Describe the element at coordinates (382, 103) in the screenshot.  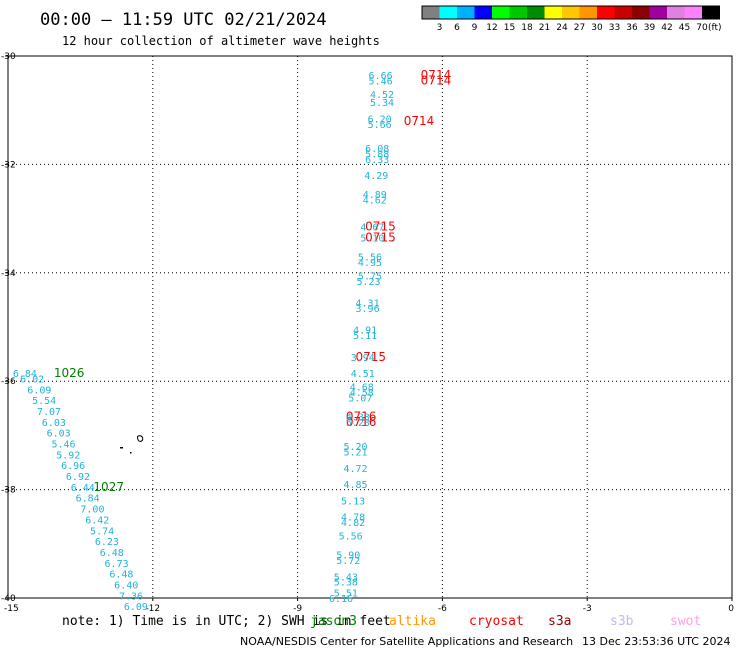
I see `wave-height-label: 5.34` at that location.